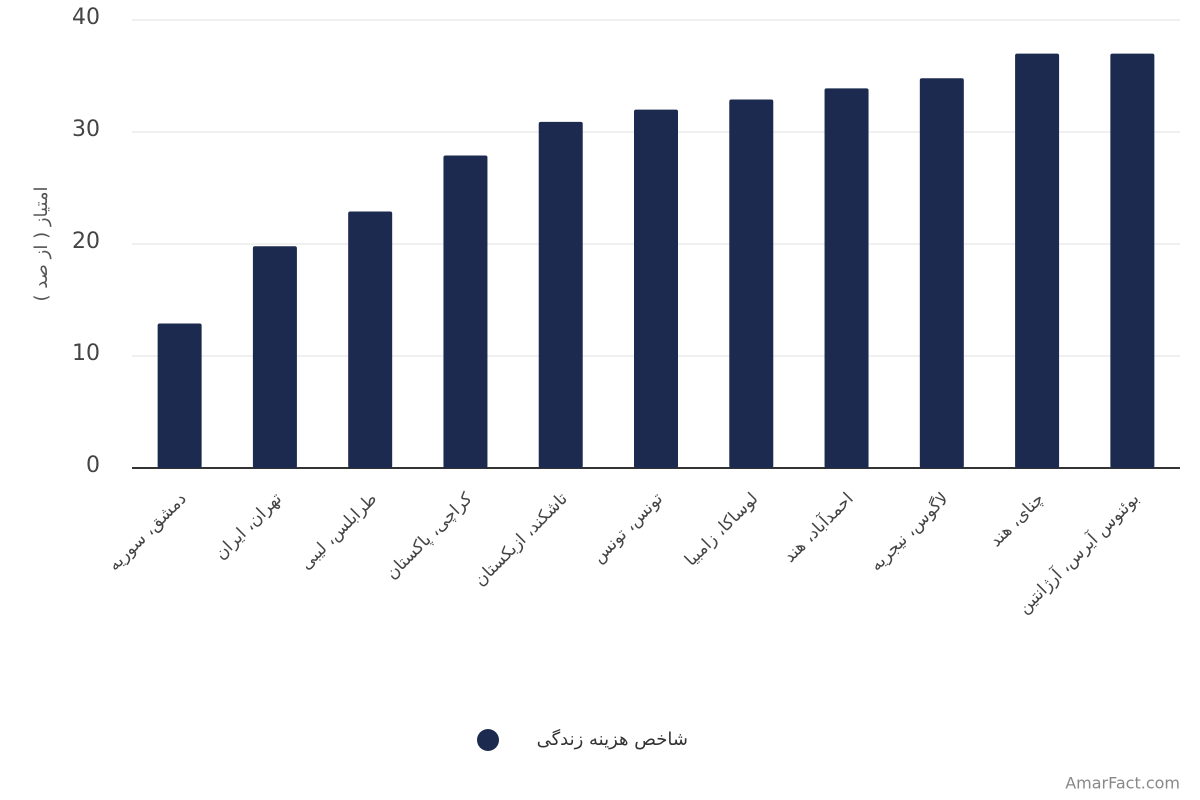 This screenshot has width=1200, height=800. Describe the element at coordinates (521, 540) in the screenshot. I see `x-tick-label: تاشکند، ازبکستان` at that location.